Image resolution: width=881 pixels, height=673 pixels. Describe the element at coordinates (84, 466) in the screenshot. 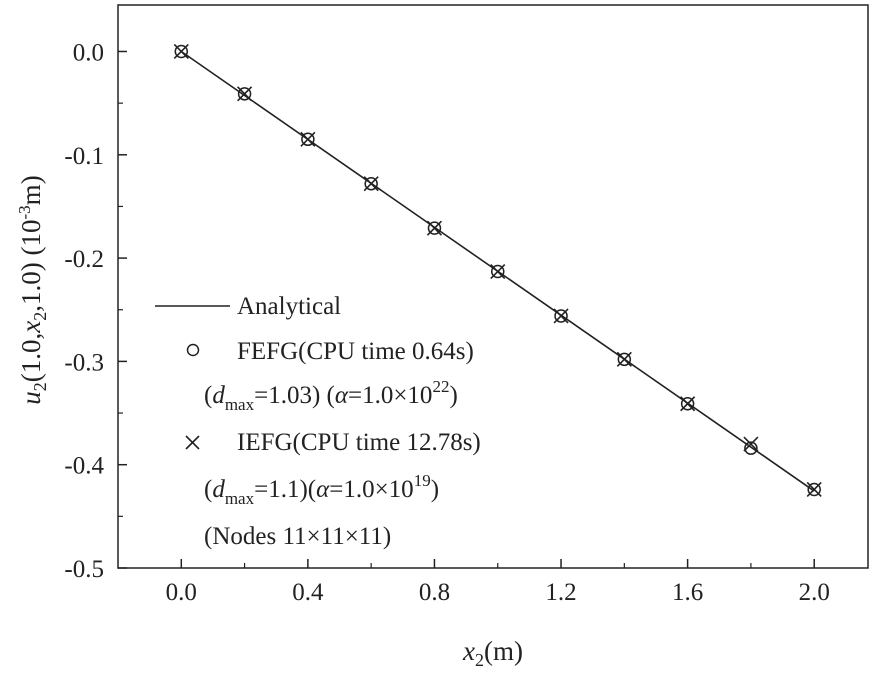

I see `y-tick-label: -0.4` at that location.